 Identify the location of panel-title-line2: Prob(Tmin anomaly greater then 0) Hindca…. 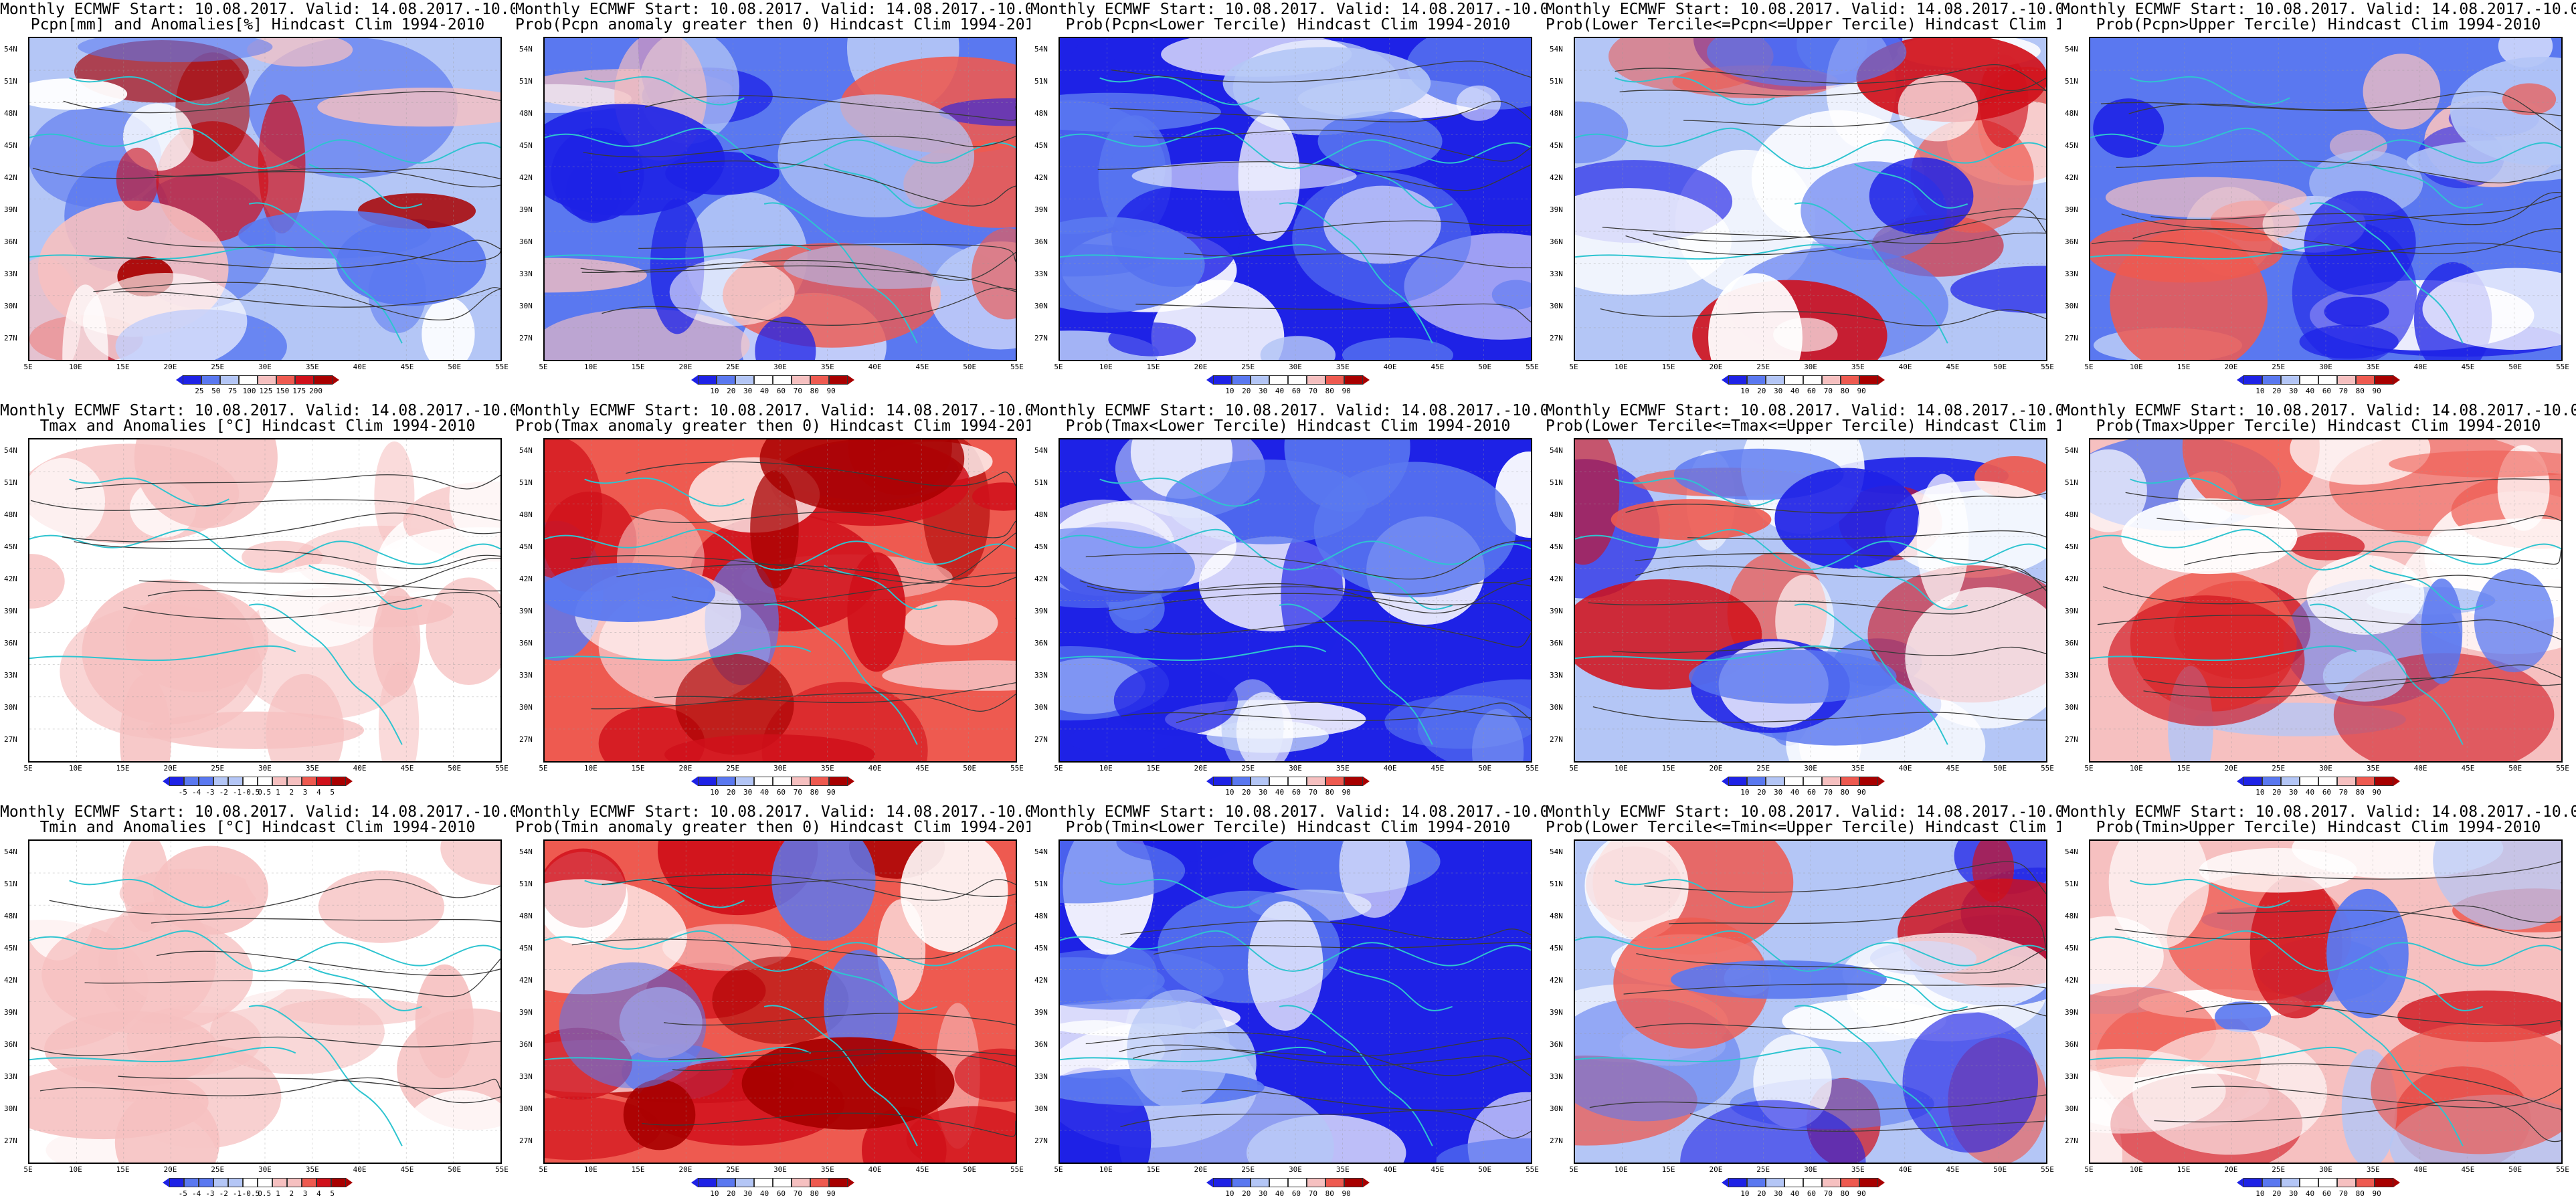
(773, 827).